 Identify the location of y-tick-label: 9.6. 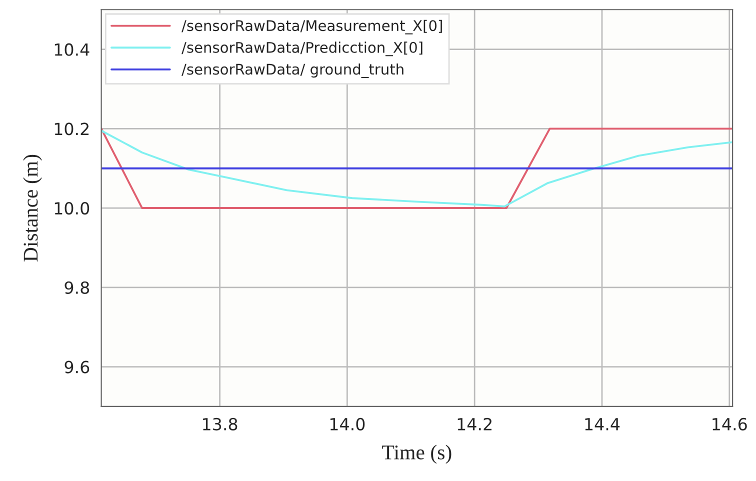
(77, 367).